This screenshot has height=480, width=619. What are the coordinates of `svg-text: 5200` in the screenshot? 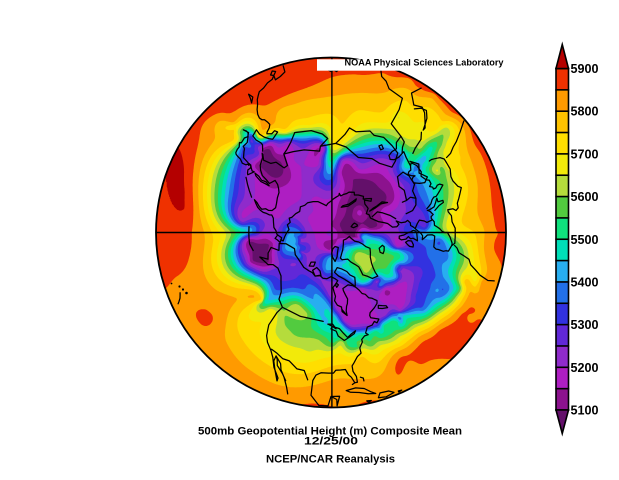 It's located at (585, 368).